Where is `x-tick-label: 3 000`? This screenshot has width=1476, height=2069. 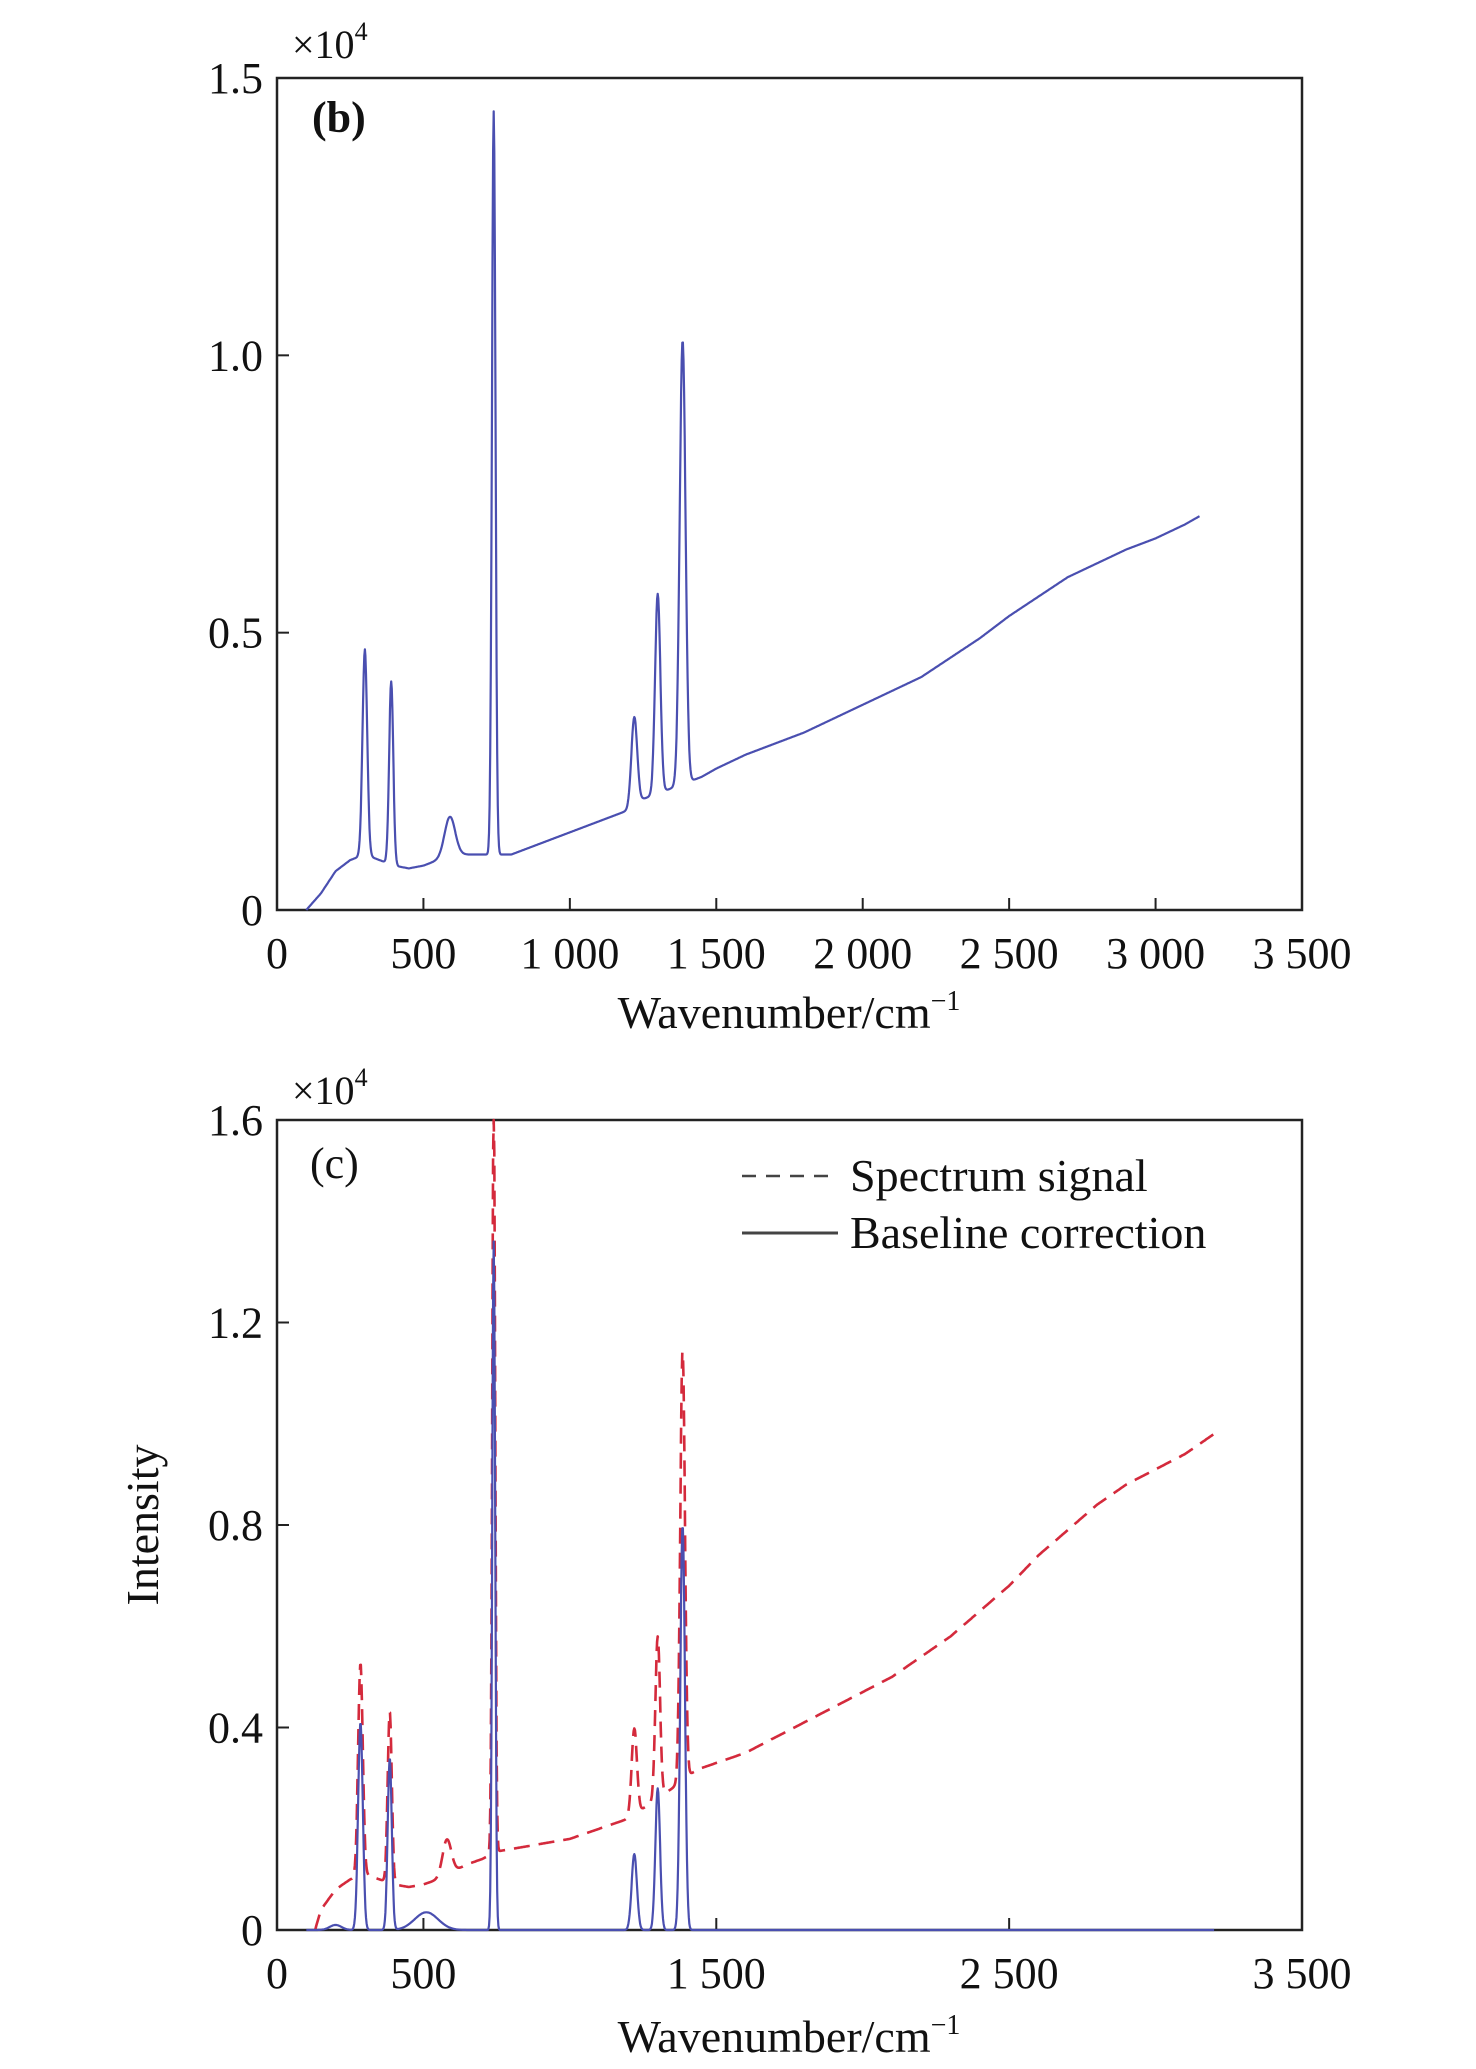
x-tick-label: 3 000 is located at coordinates (1155, 953).